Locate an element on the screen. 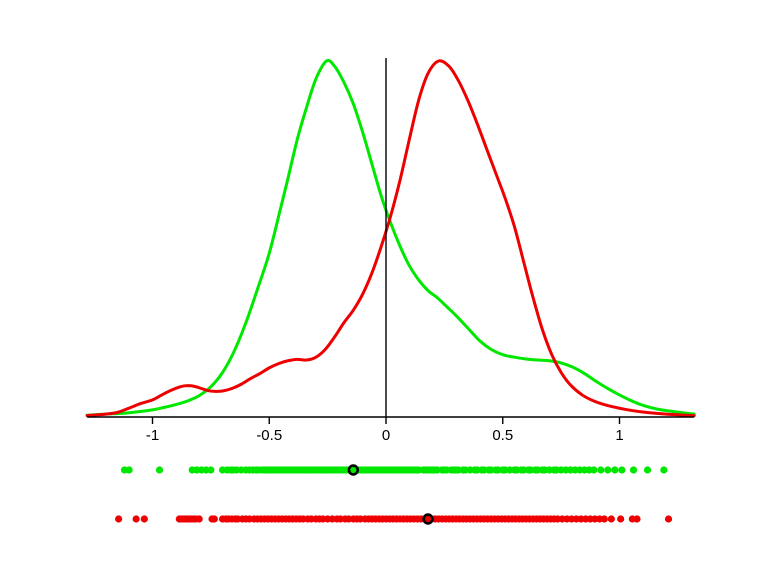  x-axis-ticks is located at coordinates (386, 420).